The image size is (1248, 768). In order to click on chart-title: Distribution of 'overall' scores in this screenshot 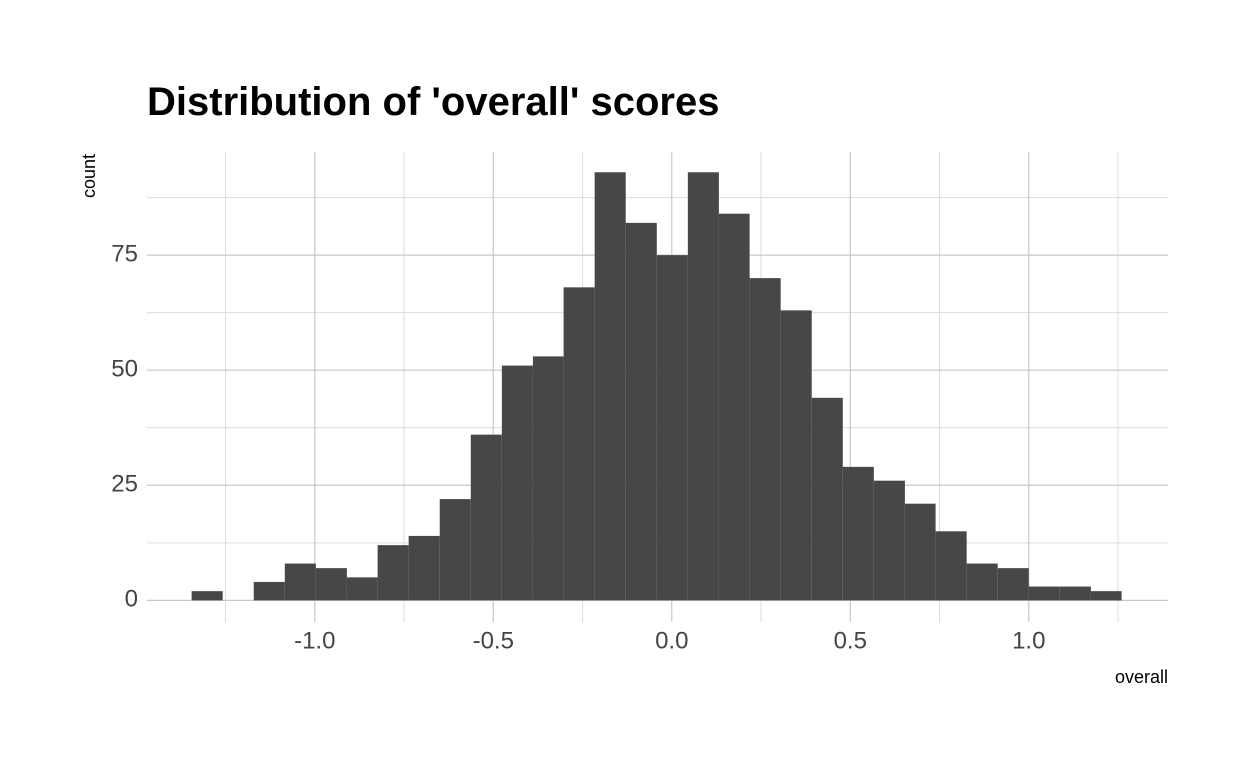, I will do `click(433, 102)`.